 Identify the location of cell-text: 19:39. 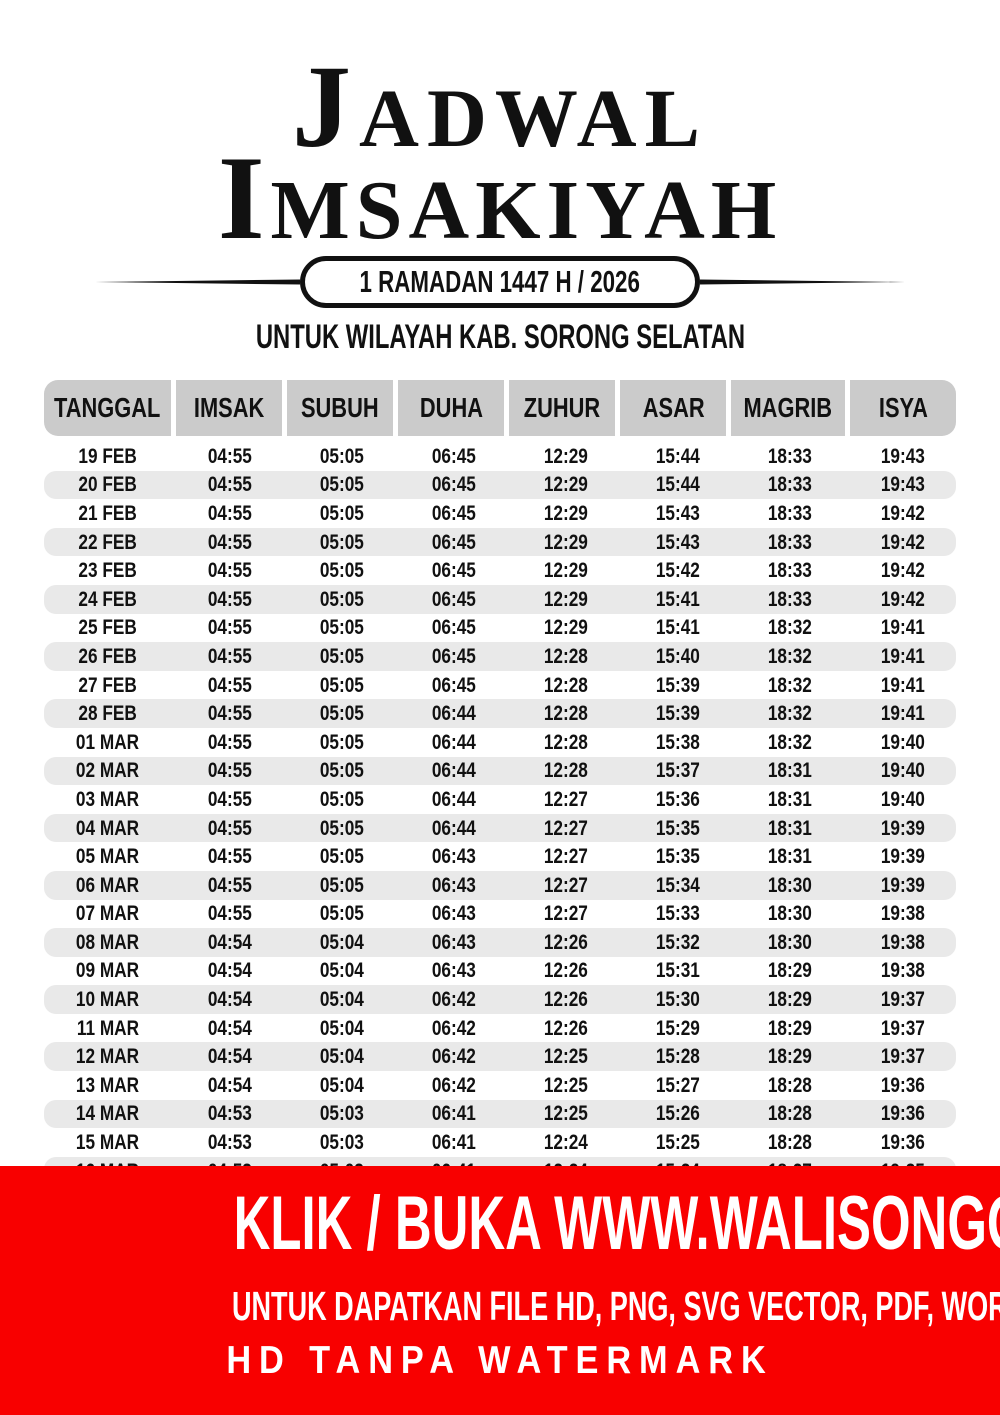
(902, 885).